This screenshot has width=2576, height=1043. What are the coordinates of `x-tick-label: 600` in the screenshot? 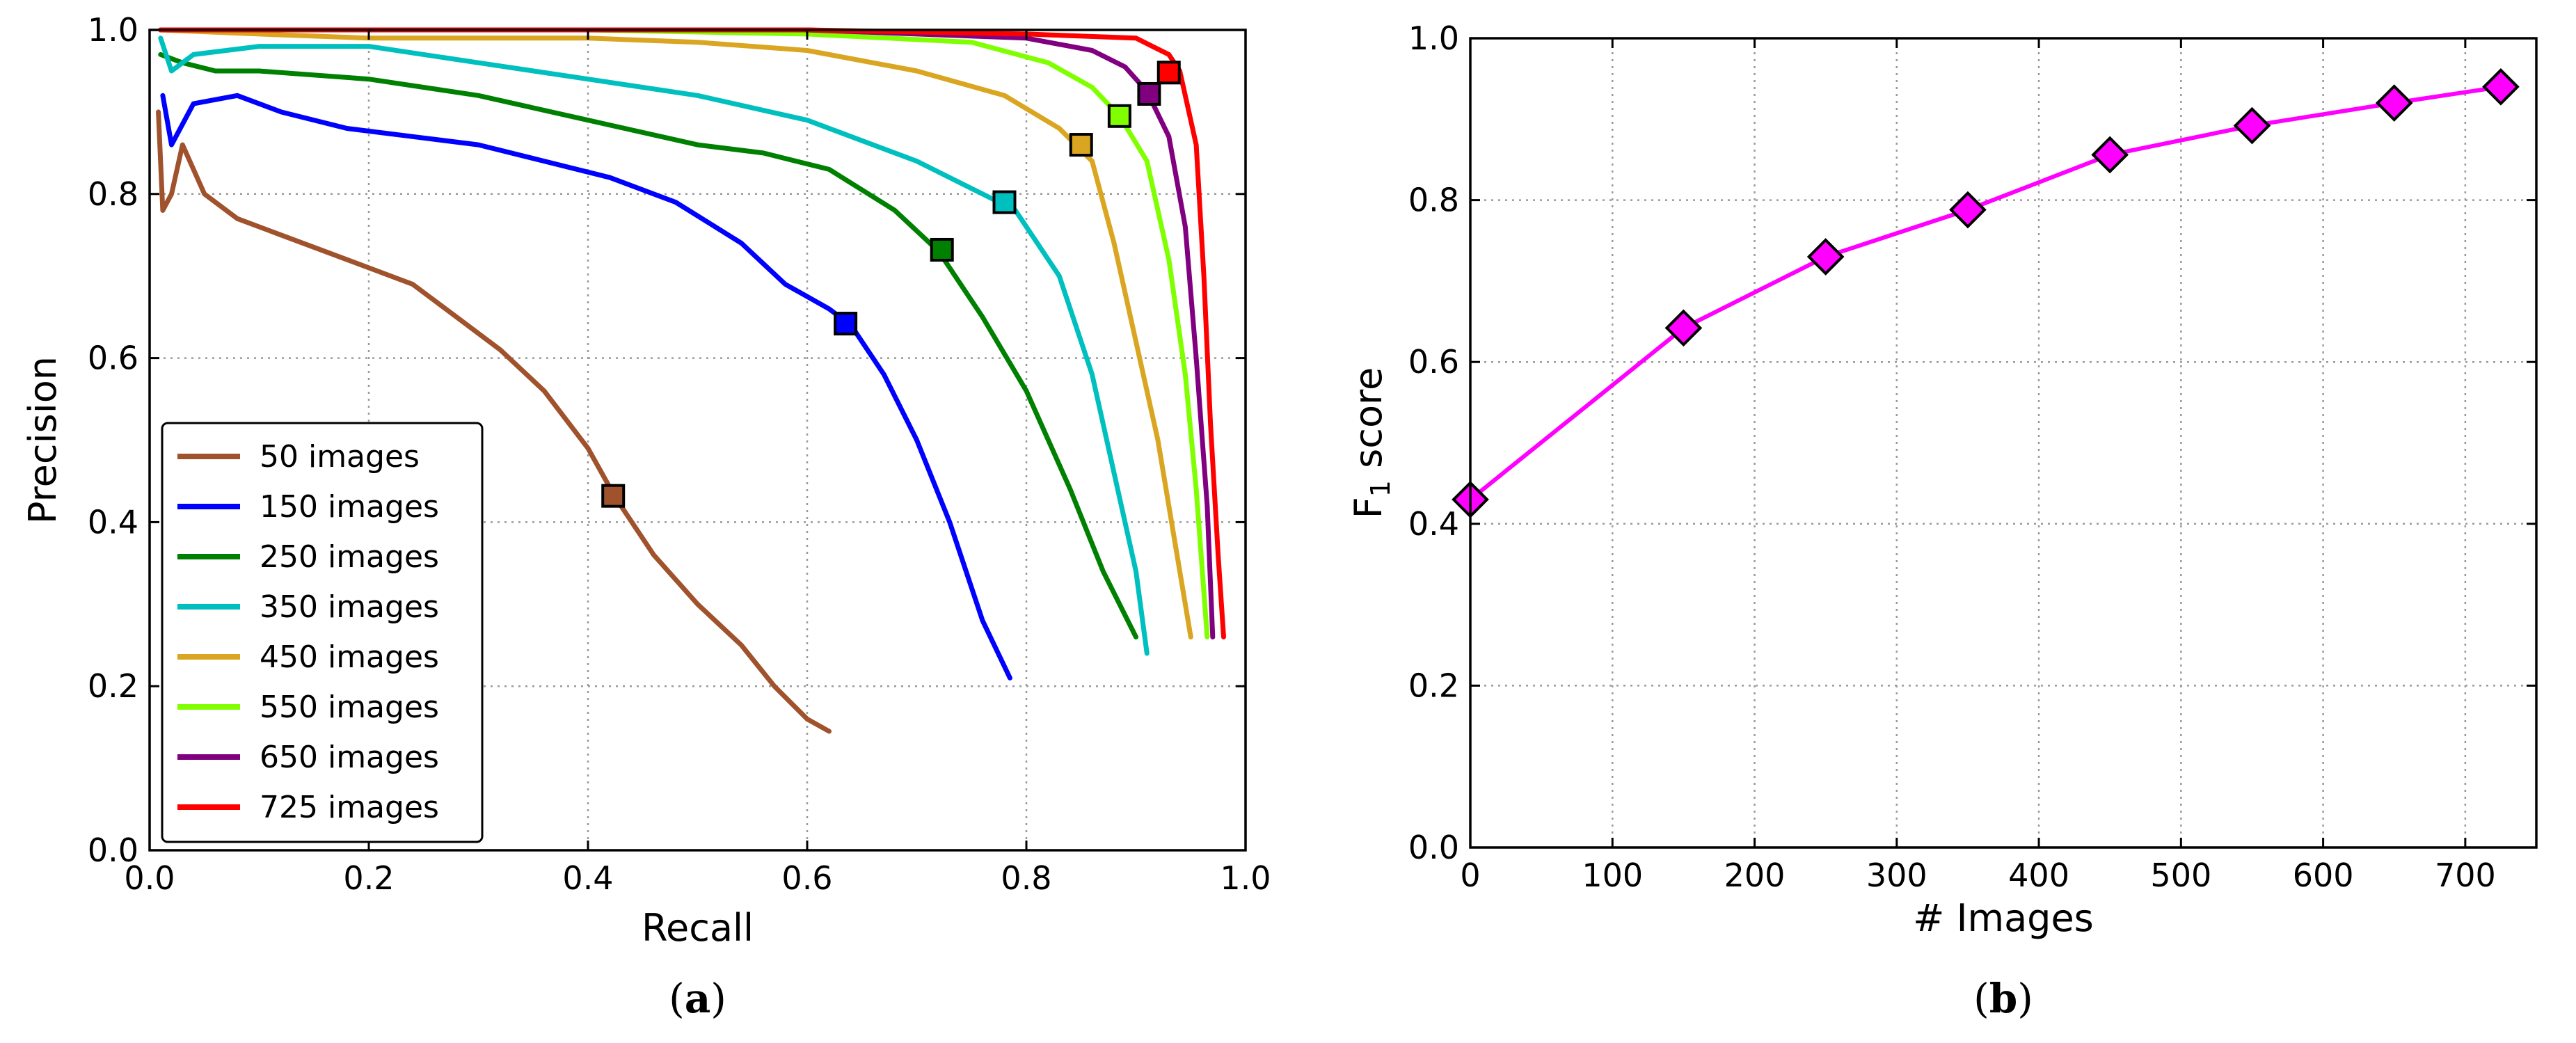 It's located at (2323, 875).